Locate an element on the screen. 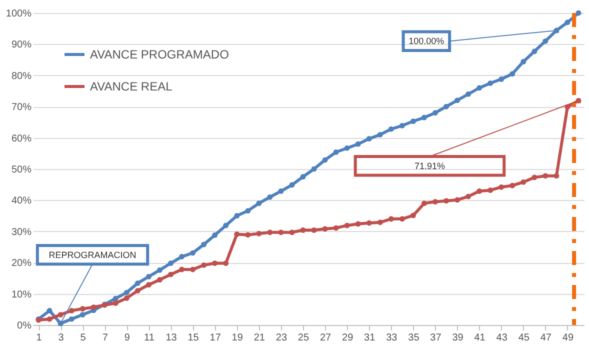 This screenshot has height=347, width=589. y-tick-label: 0% is located at coordinates (24, 326).